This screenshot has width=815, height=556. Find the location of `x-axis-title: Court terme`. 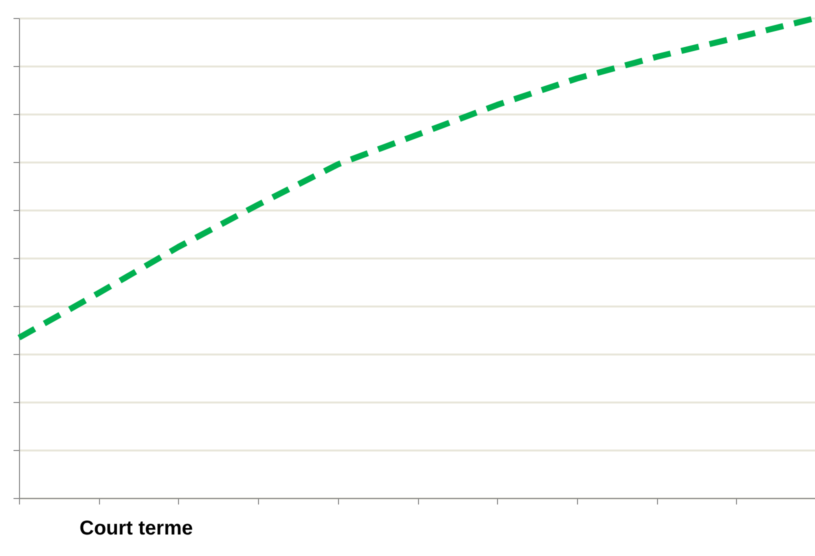

x-axis-title: Court terme is located at coordinates (136, 529).